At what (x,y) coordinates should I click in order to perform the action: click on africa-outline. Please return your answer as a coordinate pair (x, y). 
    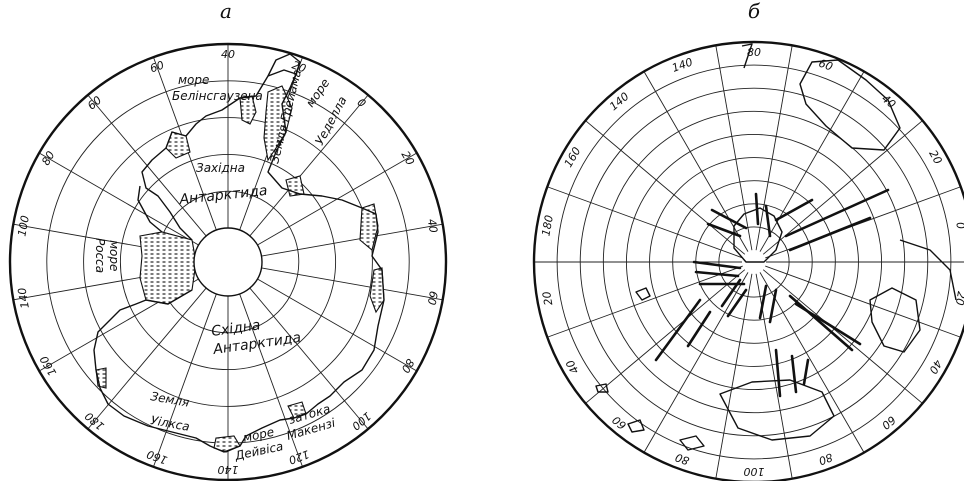
    Looking at the image, I should click on (850, 105).